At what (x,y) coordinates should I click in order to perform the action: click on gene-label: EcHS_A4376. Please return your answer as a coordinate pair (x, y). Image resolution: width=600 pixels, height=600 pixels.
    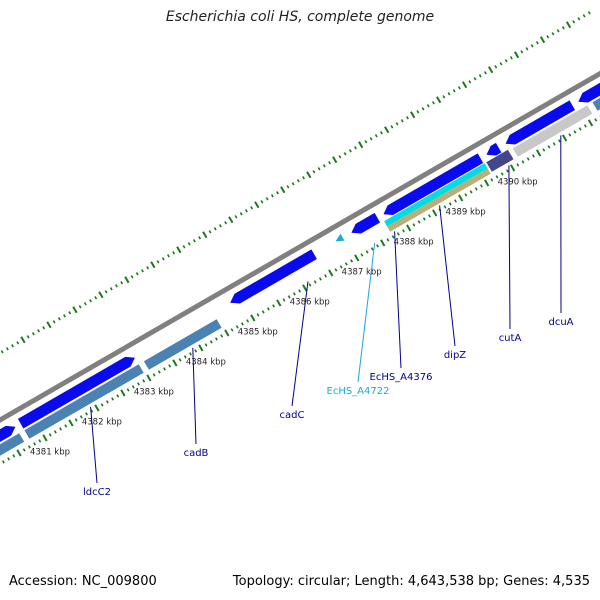
    Looking at the image, I should click on (401, 377).